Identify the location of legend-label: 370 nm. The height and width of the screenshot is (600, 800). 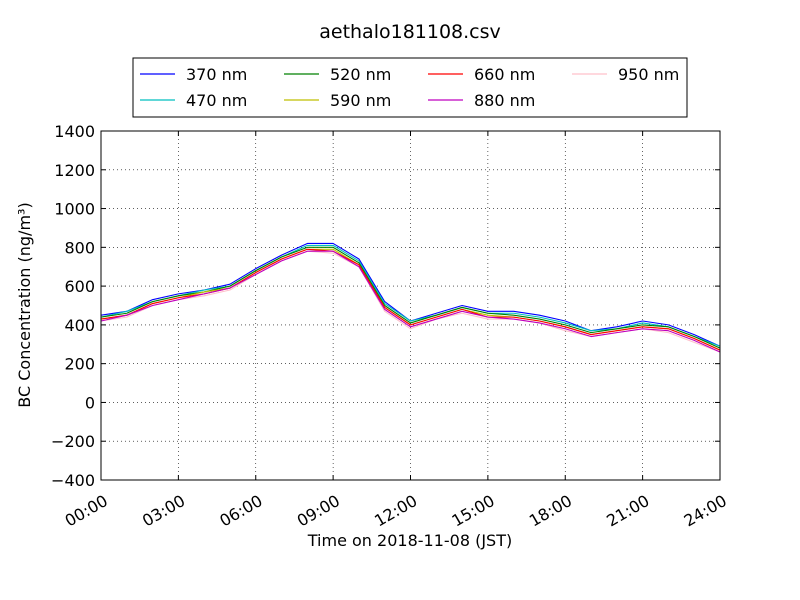
(216, 74).